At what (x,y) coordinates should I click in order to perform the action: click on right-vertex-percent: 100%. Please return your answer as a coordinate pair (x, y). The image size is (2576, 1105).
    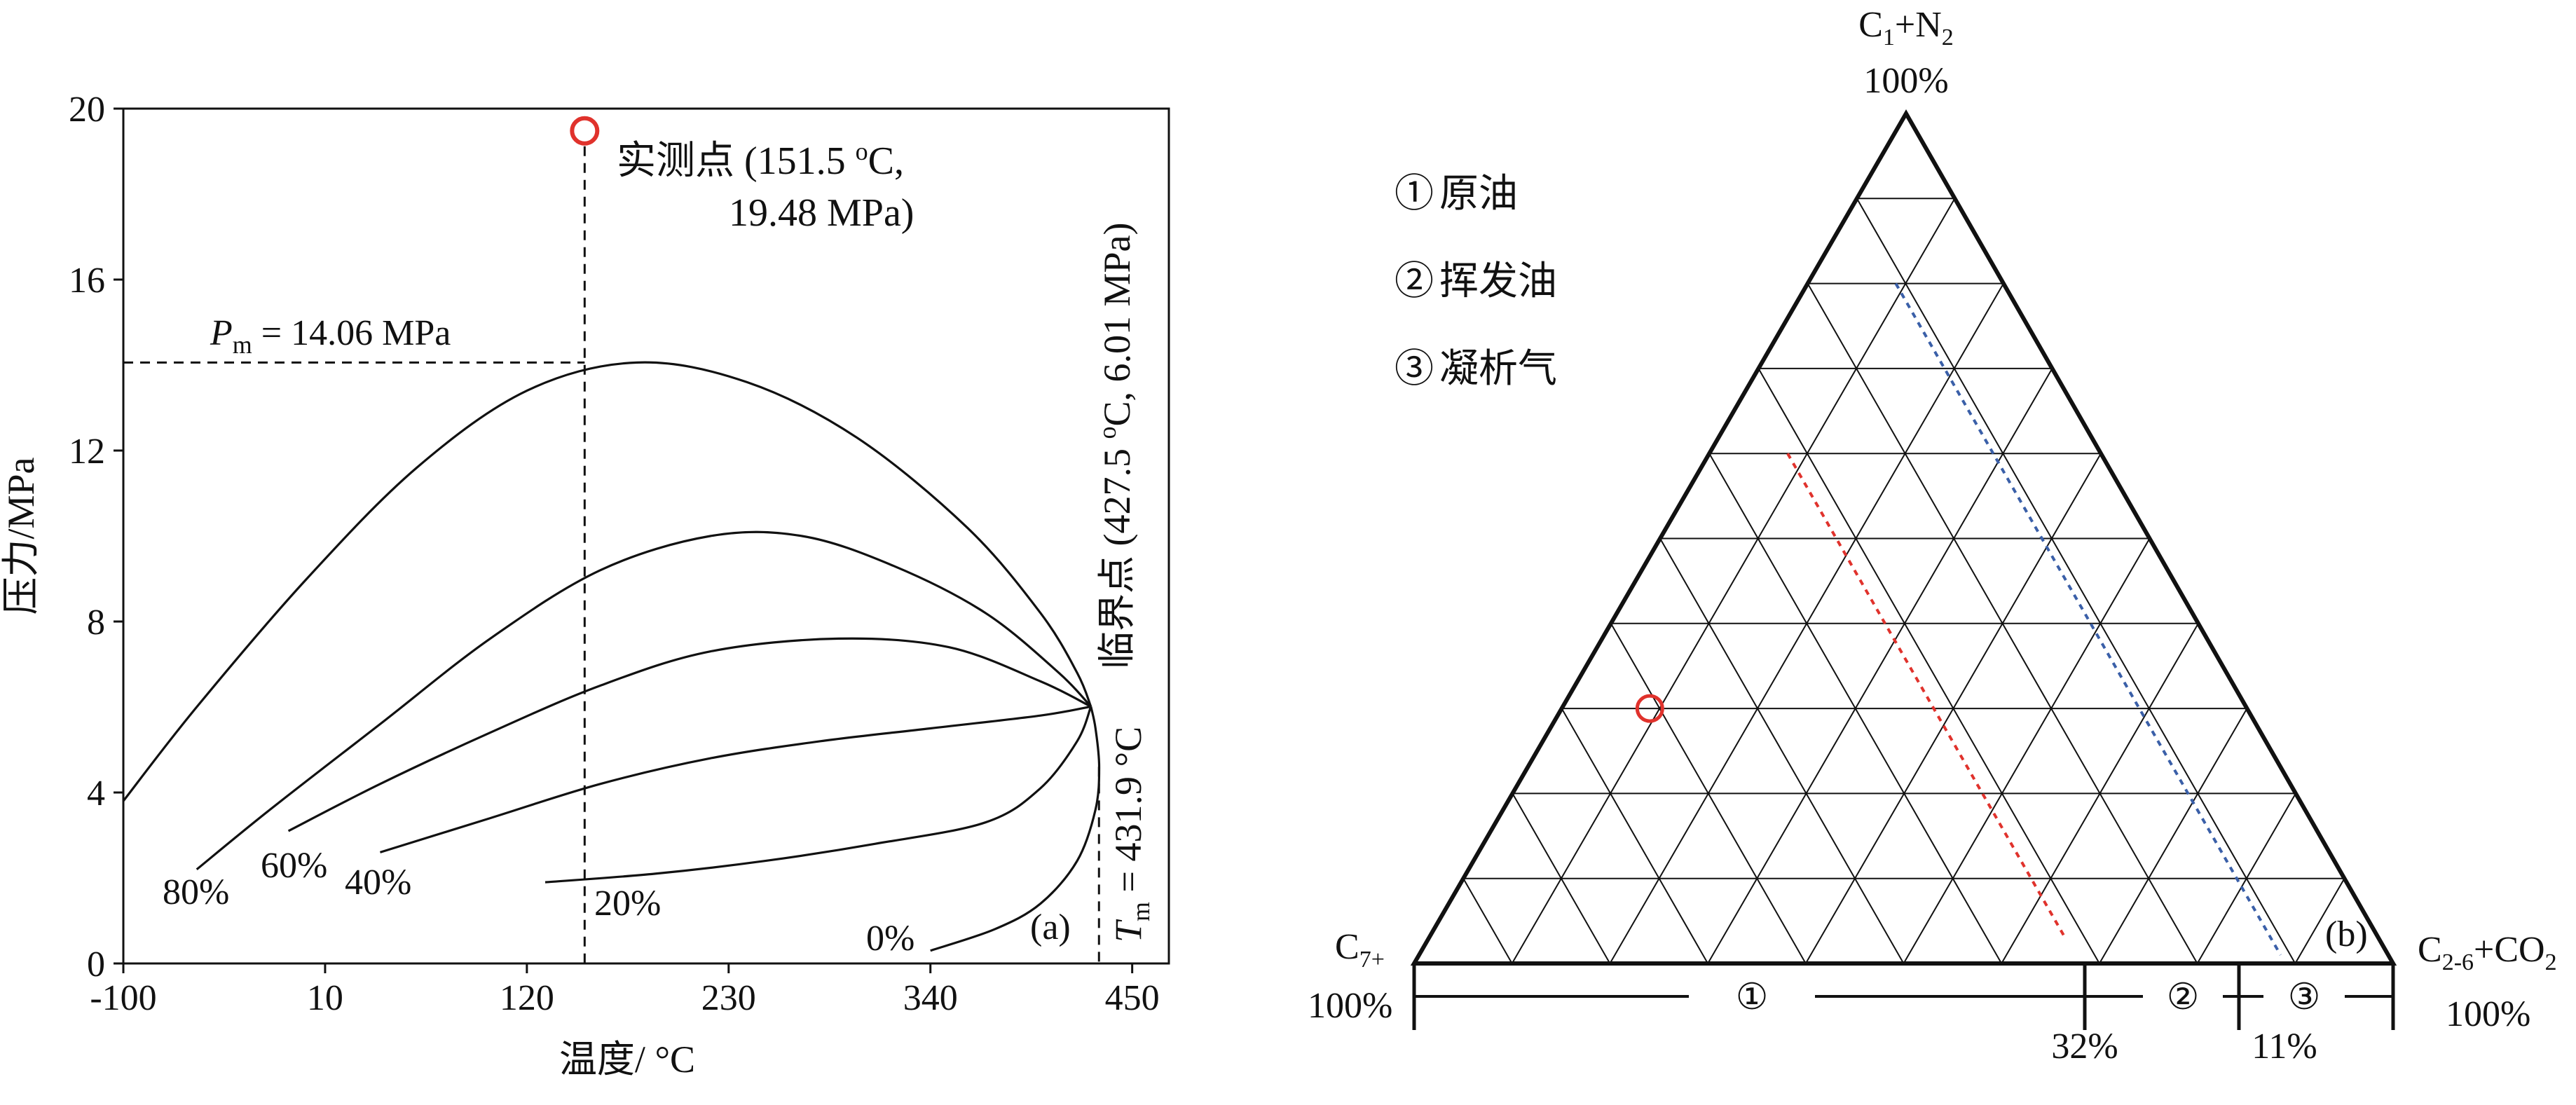
    Looking at the image, I should click on (2488, 1014).